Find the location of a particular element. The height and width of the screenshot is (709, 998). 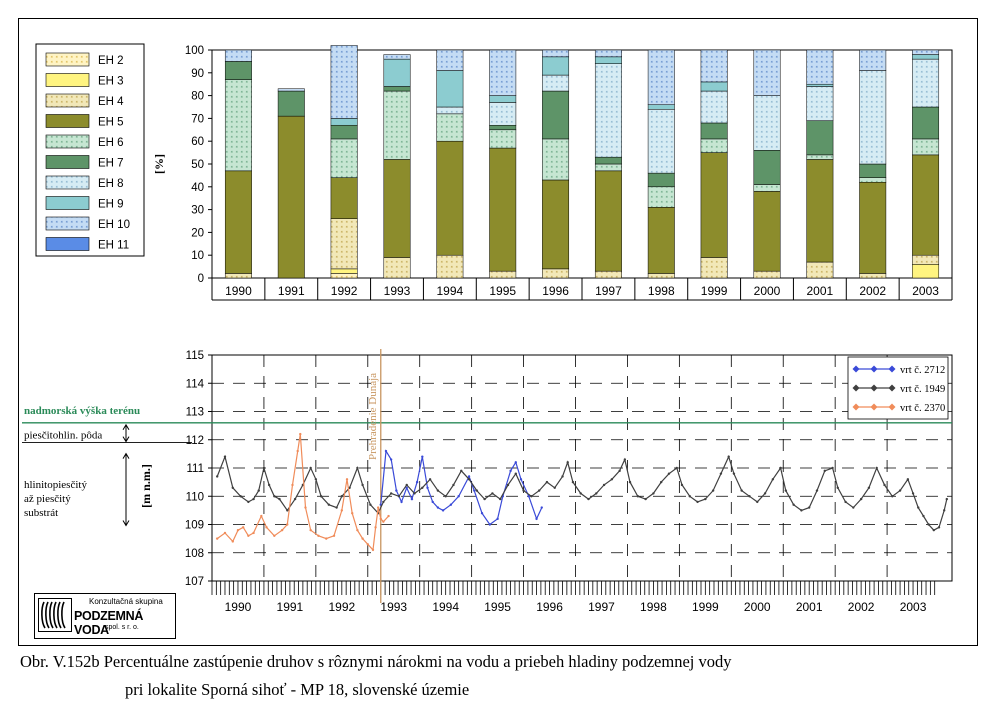

dam-label: Prehradenie Dunaja is located at coordinates (373, 416).